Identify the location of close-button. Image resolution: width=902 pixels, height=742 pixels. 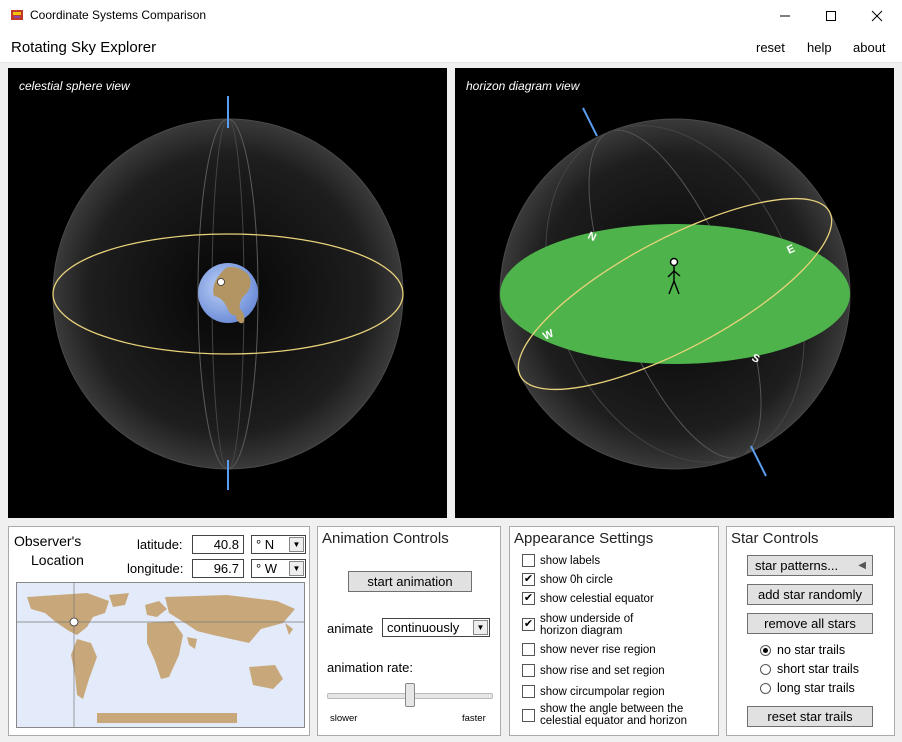
(877, 15).